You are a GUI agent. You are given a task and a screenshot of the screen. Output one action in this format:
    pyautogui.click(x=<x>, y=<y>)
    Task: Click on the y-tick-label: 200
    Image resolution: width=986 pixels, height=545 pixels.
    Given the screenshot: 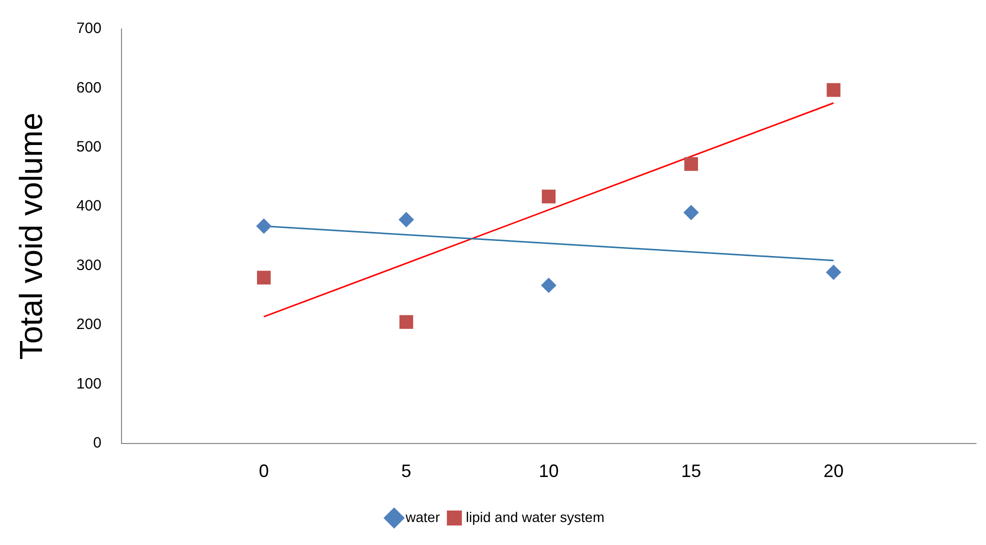 What is the action you would take?
    pyautogui.click(x=89, y=325)
    